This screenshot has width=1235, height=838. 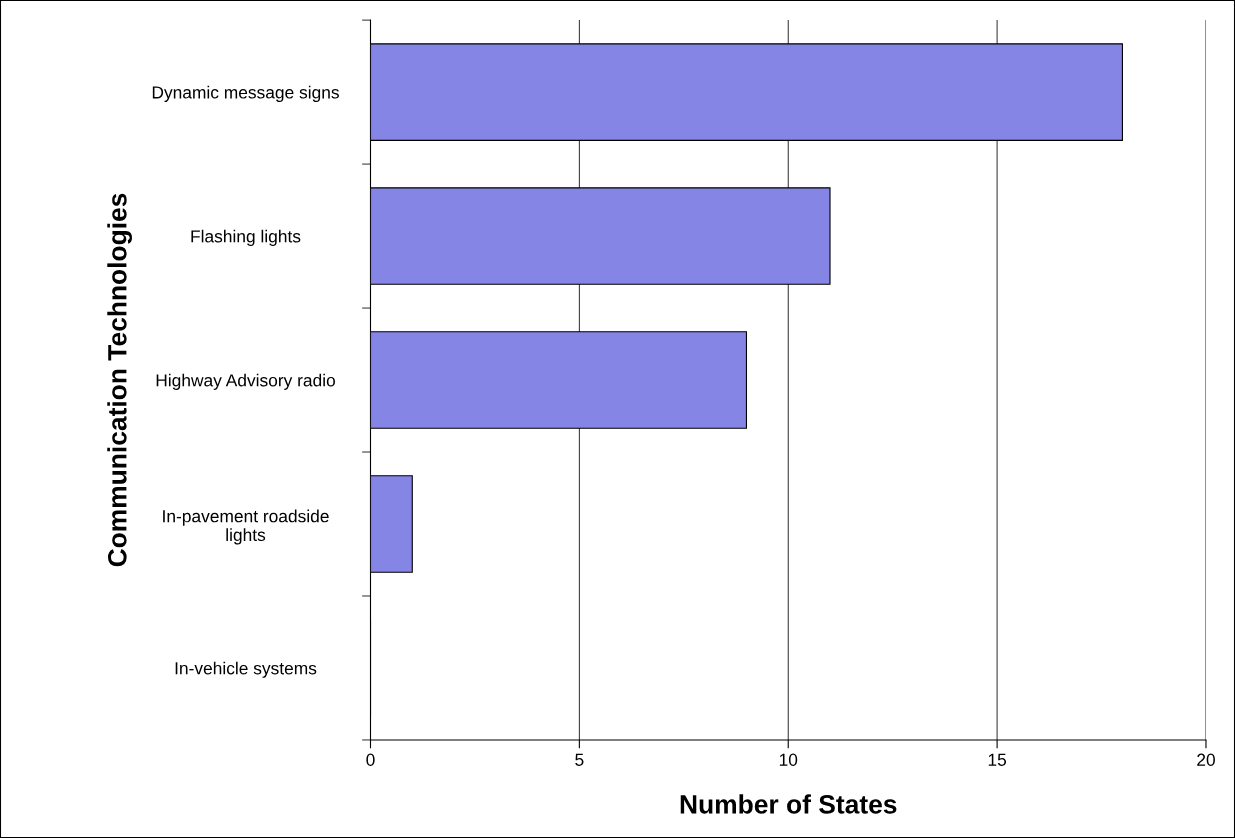 I want to click on y-tick-label: In-pavement roadside lights, so click(x=246, y=527).